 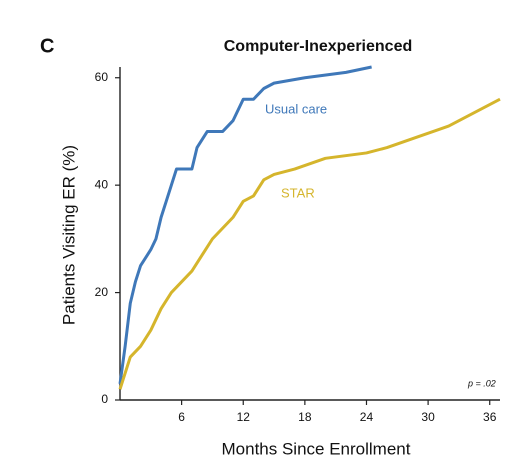 I want to click on y-tick-label: 20, so click(x=102, y=292).